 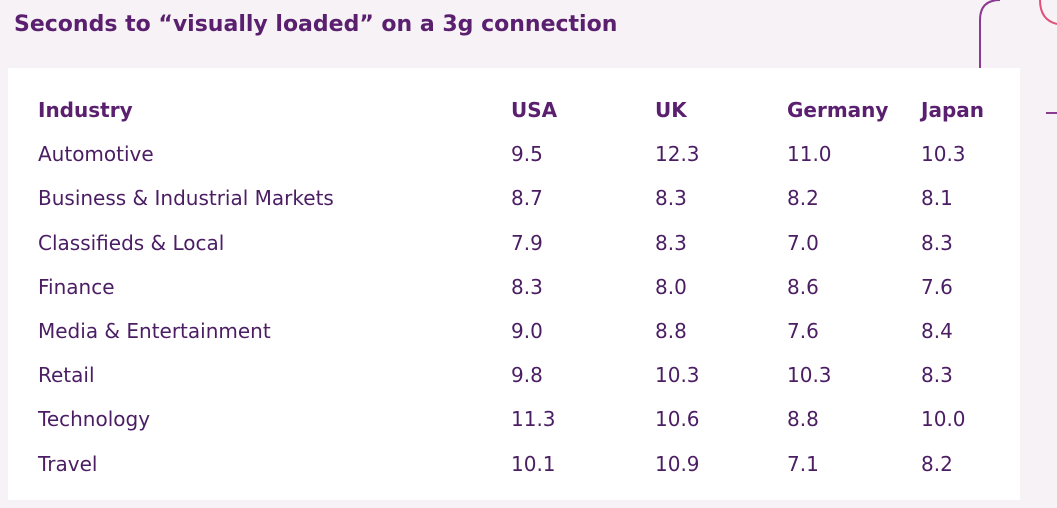 I want to click on table-cell: 8.6, so click(x=803, y=286).